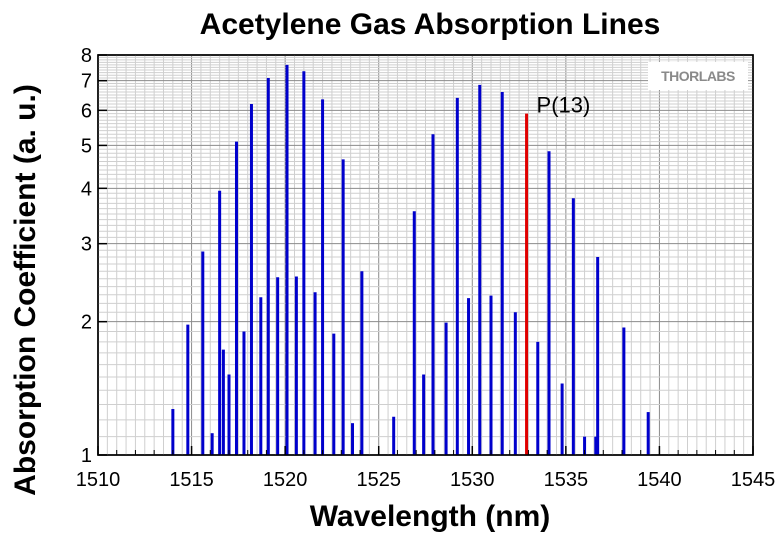  What do you see at coordinates (659, 480) in the screenshot?
I see `x-tick-label: 1540` at bounding box center [659, 480].